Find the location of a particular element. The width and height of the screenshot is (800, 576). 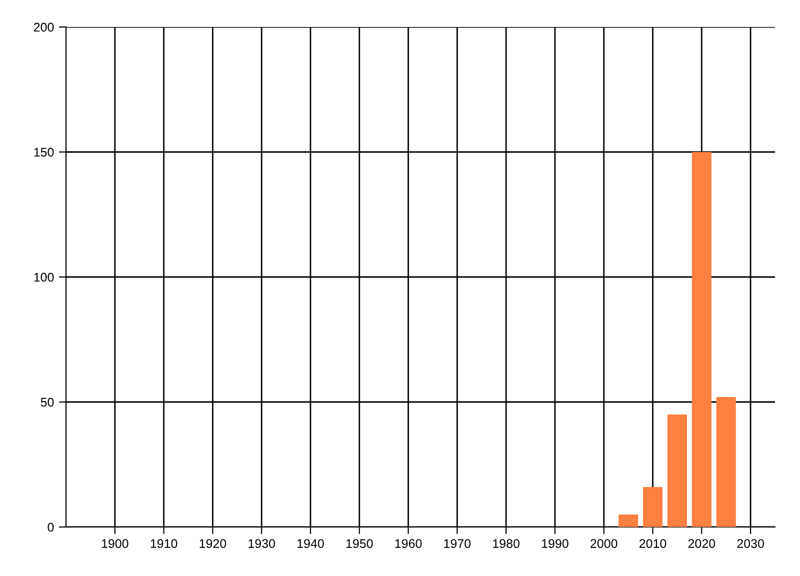

x-tick-label: 1980 is located at coordinates (506, 543).